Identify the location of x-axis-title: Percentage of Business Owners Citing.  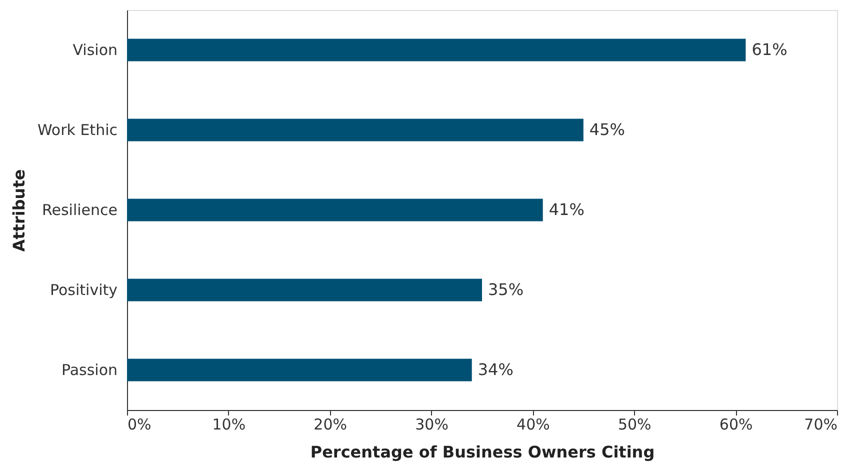
(482, 452).